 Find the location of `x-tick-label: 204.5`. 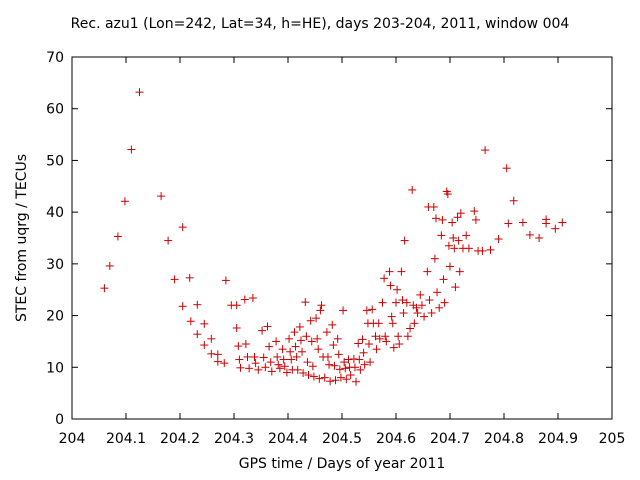

x-tick-label: 204.5 is located at coordinates (342, 439).